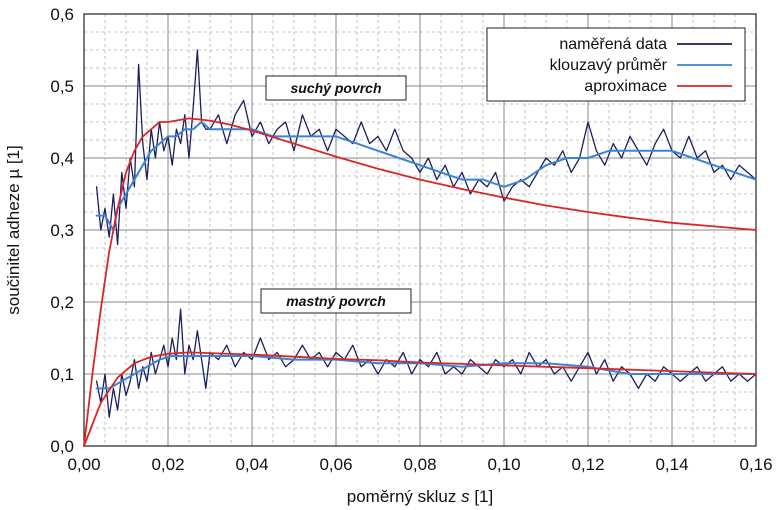 The height and width of the screenshot is (510, 780). What do you see at coordinates (62, 446) in the screenshot?
I see `y-tick-label: 0,0` at bounding box center [62, 446].